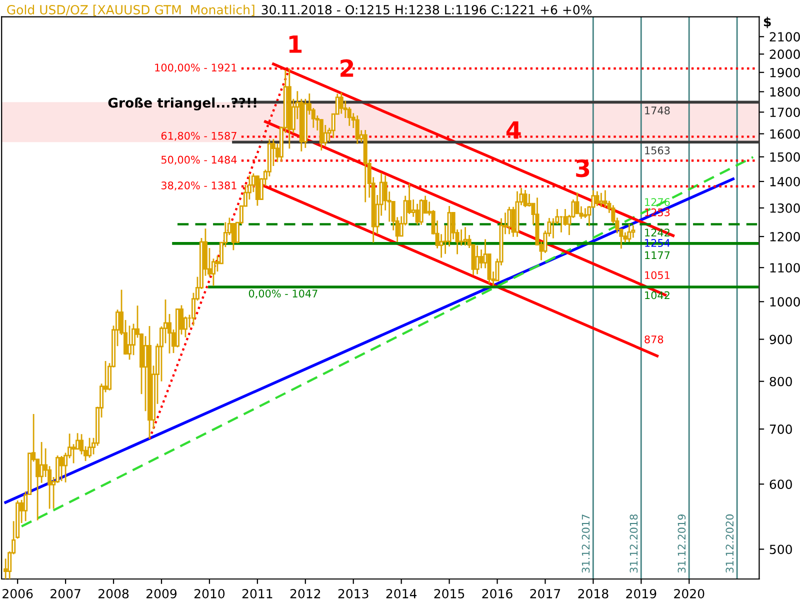  I want to click on annotation: 3, so click(583, 168).